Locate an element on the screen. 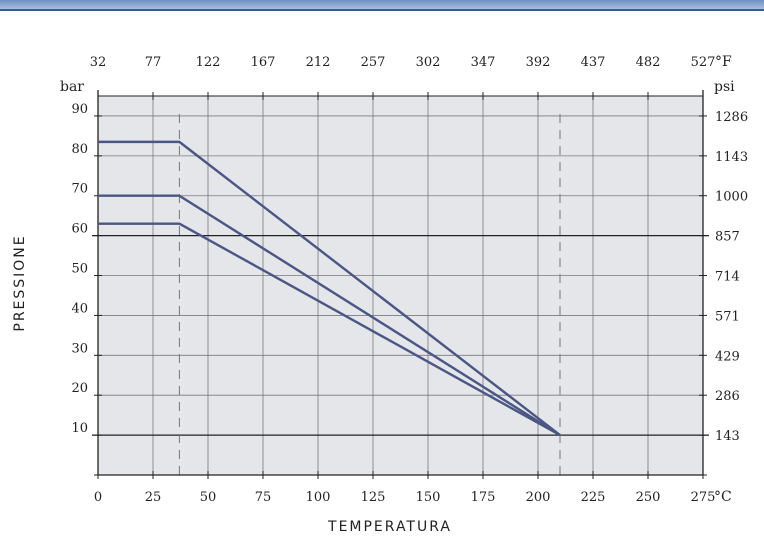 The height and width of the screenshot is (538, 764). x-tick-label: 200 is located at coordinates (538, 497).